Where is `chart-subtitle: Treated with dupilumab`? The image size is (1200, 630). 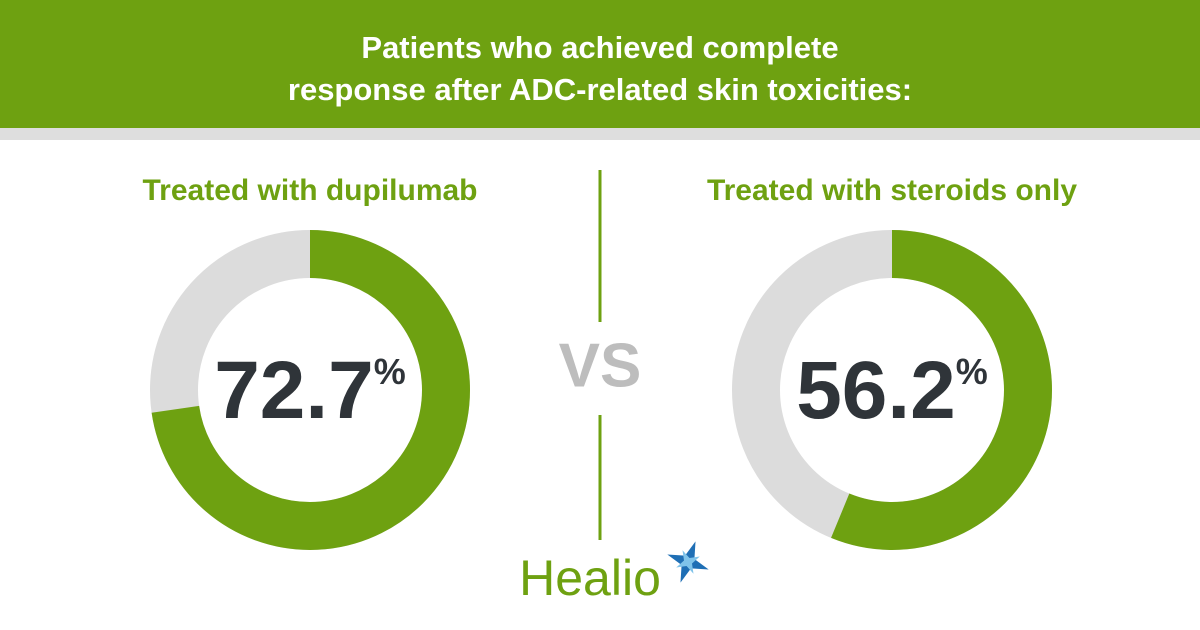
chart-subtitle: Treated with dupilumab is located at coordinates (309, 190).